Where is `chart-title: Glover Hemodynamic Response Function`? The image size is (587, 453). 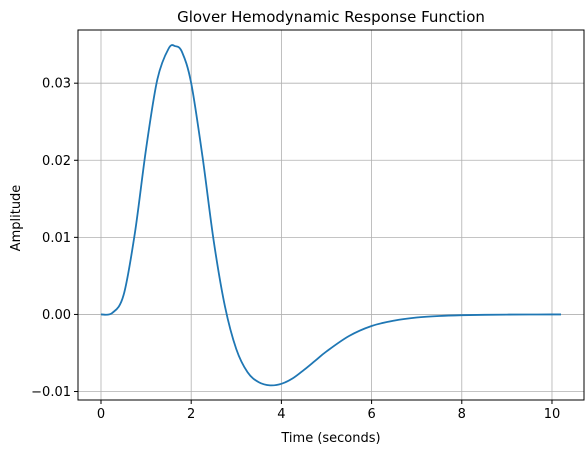 chart-title: Glover Hemodynamic Response Function is located at coordinates (331, 17).